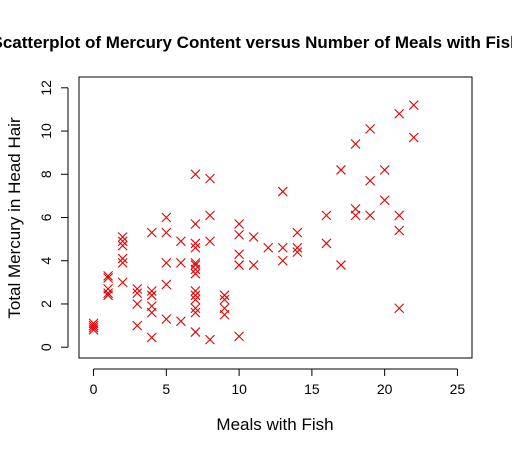 This screenshot has height=454, width=512. Describe the element at coordinates (46, 261) in the screenshot. I see `y-tick-label: 4` at that location.